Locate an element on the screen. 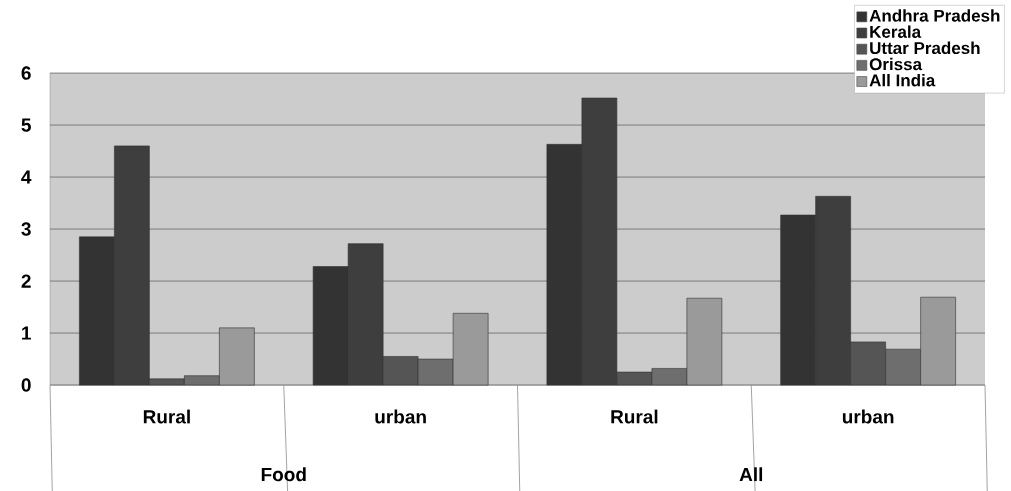 Image resolution: width=1011 pixels, height=491 pixels. y-tick-label: 1 is located at coordinates (26, 333).